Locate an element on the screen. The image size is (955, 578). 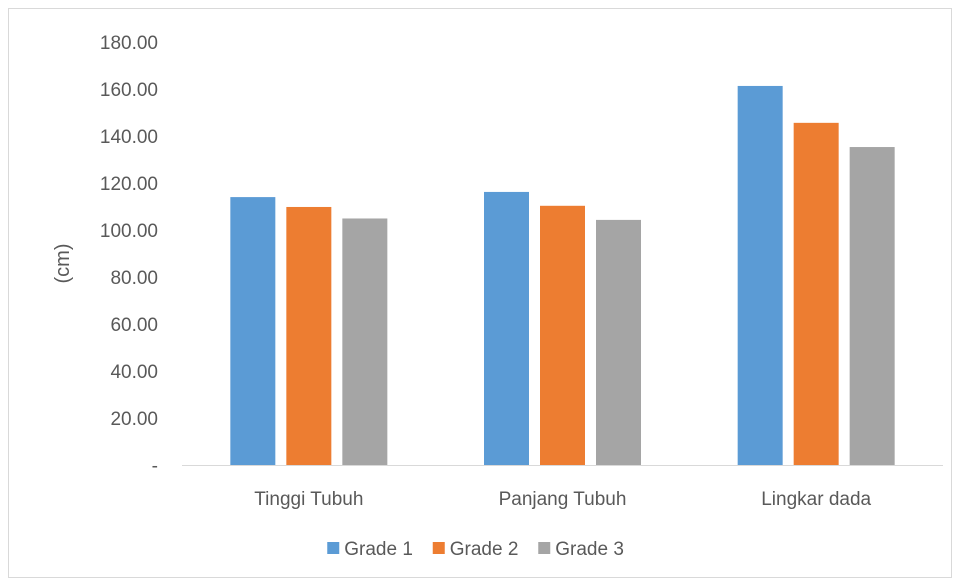
y-tick-label: 160.00 is located at coordinates (129, 90).